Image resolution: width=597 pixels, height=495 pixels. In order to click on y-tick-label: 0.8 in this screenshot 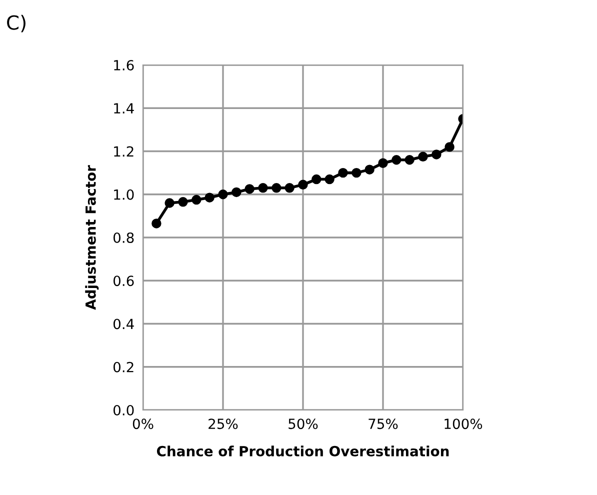, I will do `click(123, 237)`.